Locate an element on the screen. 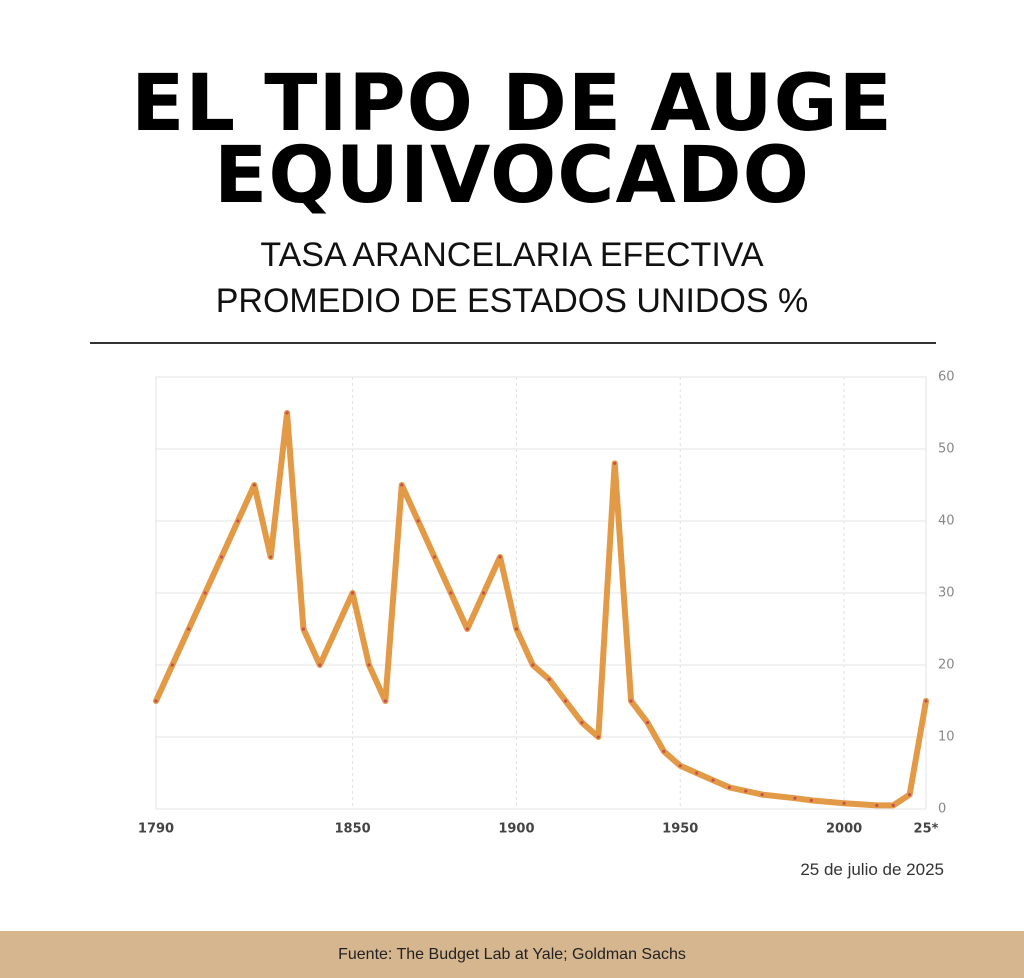  y-tick-label: 30 is located at coordinates (946, 593).